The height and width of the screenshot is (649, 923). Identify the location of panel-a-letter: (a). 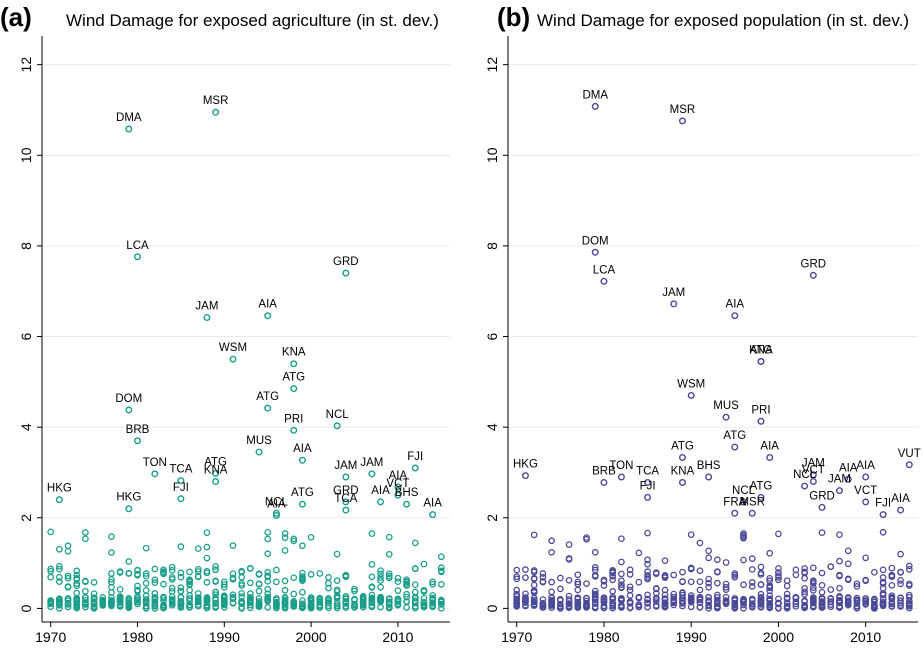
(16, 17).